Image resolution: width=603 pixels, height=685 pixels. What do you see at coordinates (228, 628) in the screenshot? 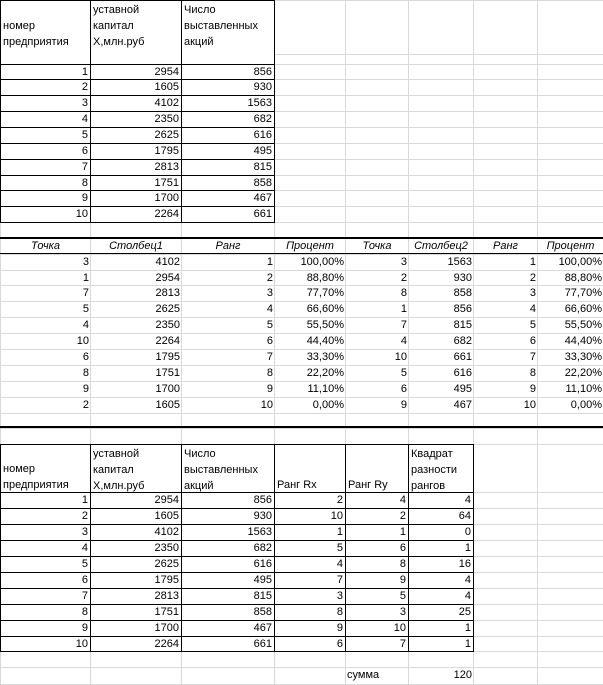
I see `table3-cell: 467` at bounding box center [228, 628].